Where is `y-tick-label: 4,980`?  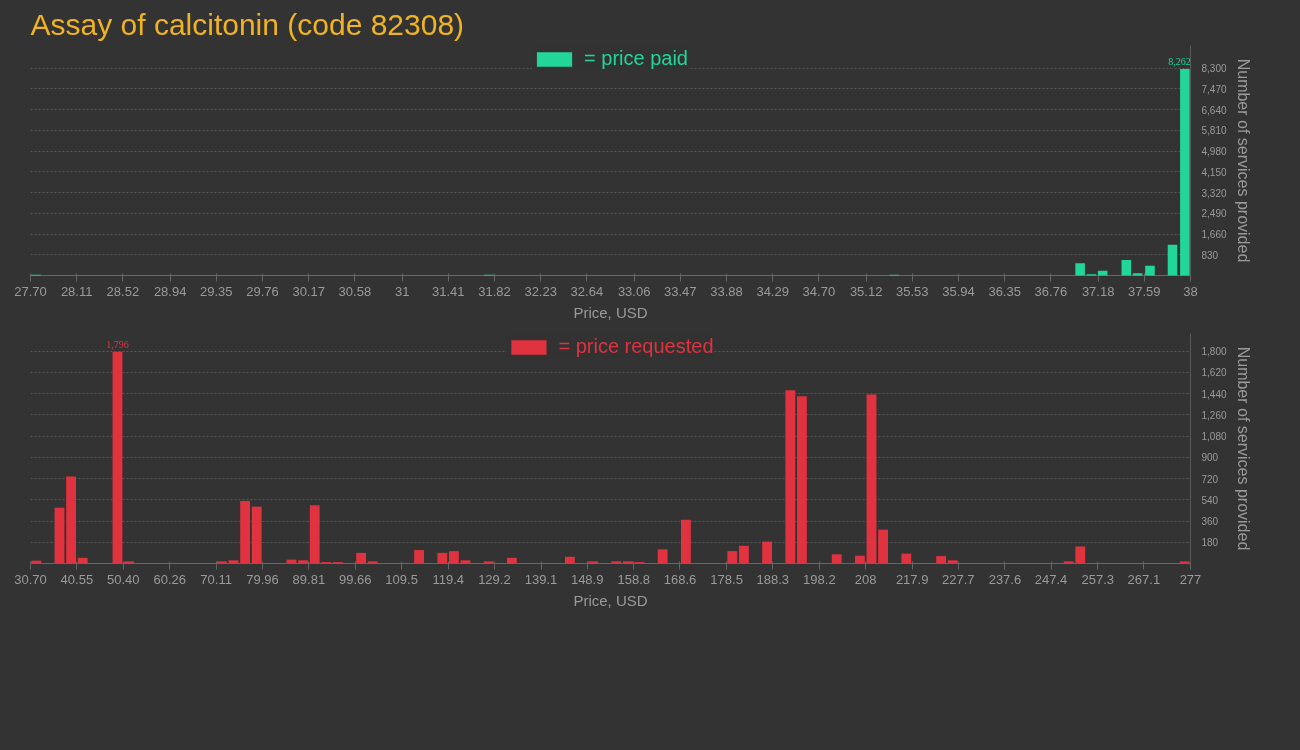
y-tick-label: 4,980 is located at coordinates (1214, 151).